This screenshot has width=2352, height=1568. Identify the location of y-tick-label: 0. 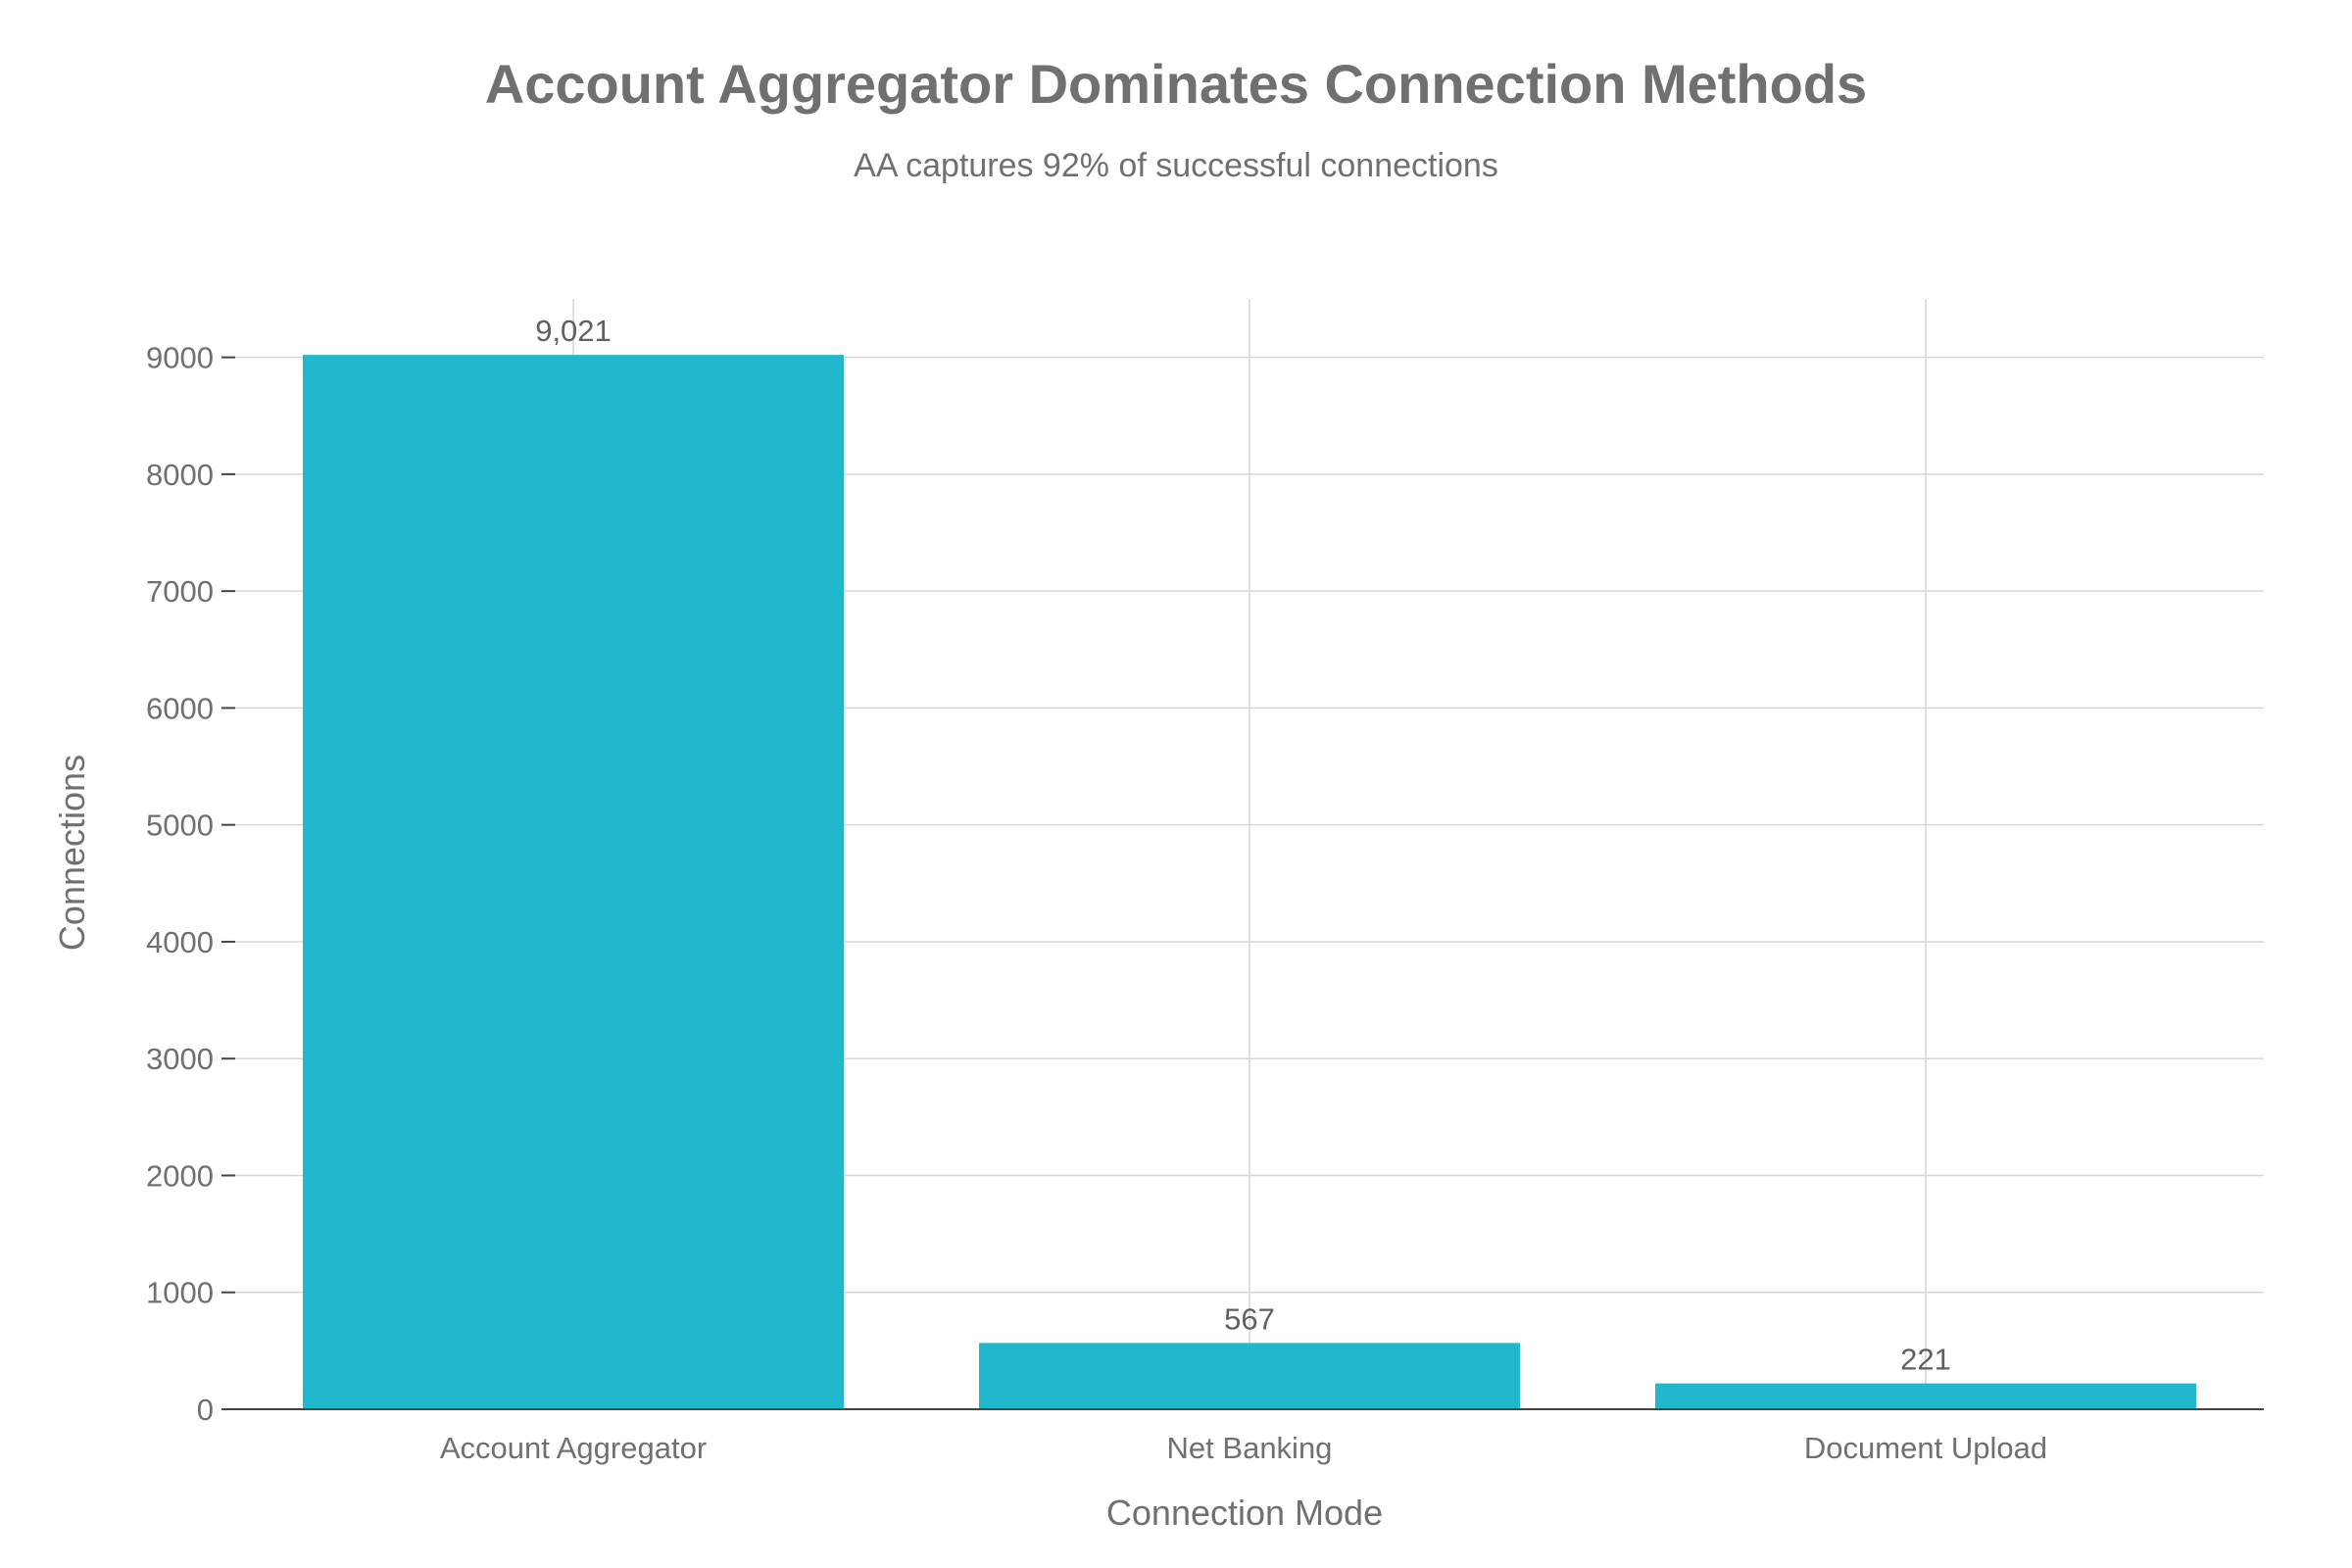
(205, 1410).